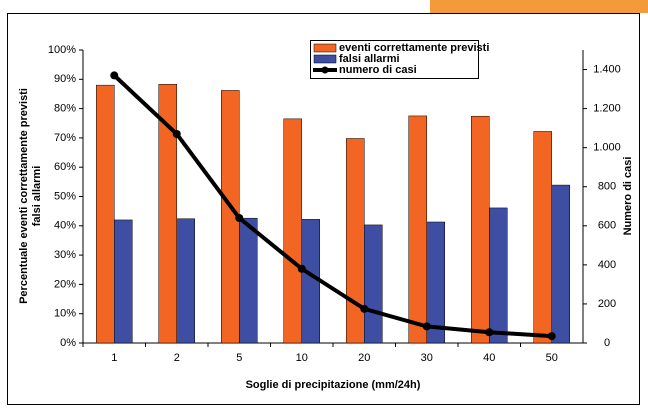 Image resolution: width=648 pixels, height=414 pixels. I want to click on y-tick-label: 80%, so click(65, 109).